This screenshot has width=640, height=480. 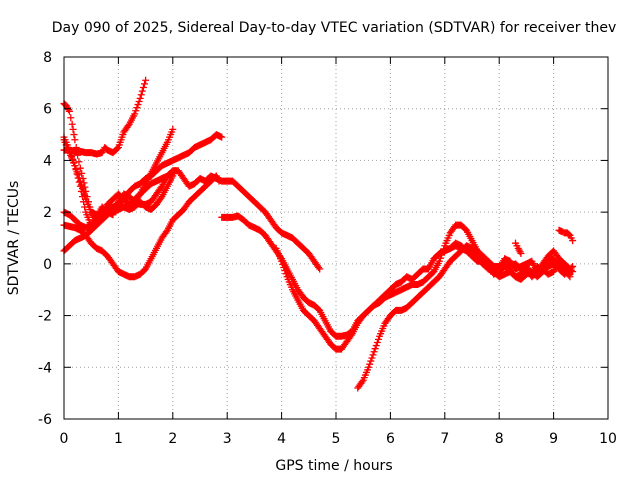 What do you see at coordinates (172, 439) in the screenshot?
I see `x-tick-label: 2` at bounding box center [172, 439].